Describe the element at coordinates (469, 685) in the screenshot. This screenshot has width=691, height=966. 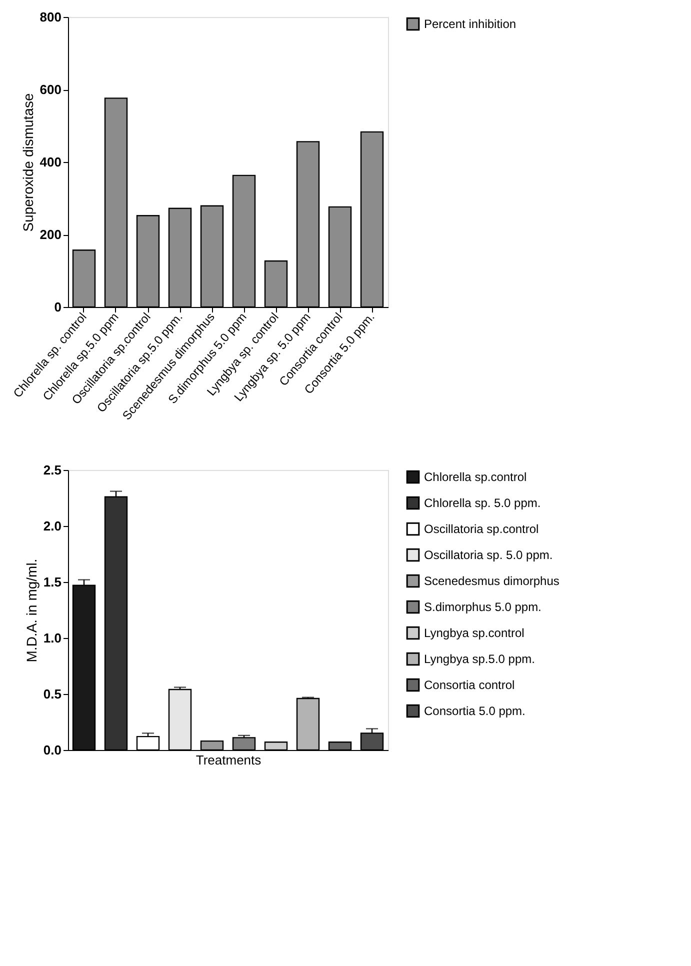
I see `legend-label: Consortia control` at that location.